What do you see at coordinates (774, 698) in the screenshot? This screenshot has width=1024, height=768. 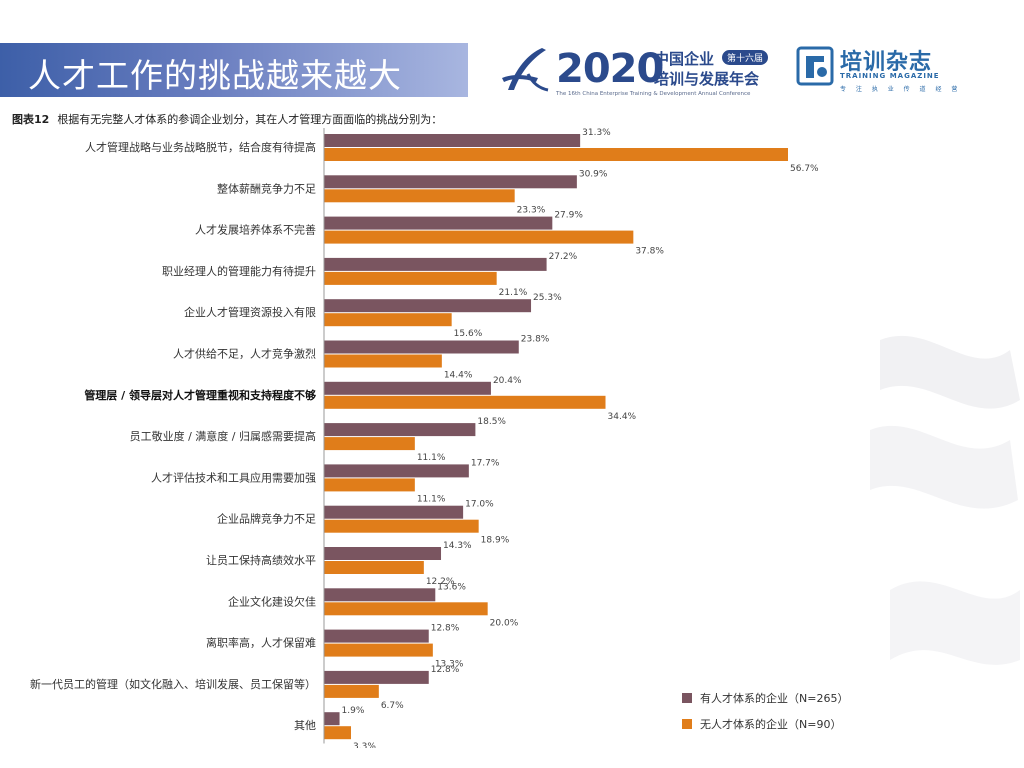 I see `legend-label: 有人才体系的企业（N=265）` at bounding box center [774, 698].